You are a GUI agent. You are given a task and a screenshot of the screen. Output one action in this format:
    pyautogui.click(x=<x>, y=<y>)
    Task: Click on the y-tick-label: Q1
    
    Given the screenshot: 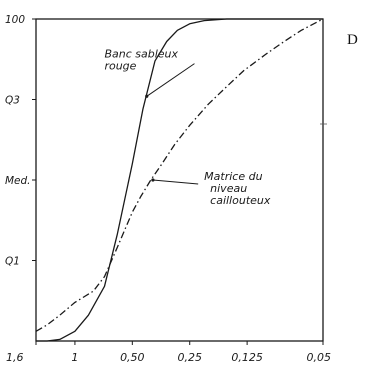 What is the action you would take?
    pyautogui.click(x=12, y=262)
    